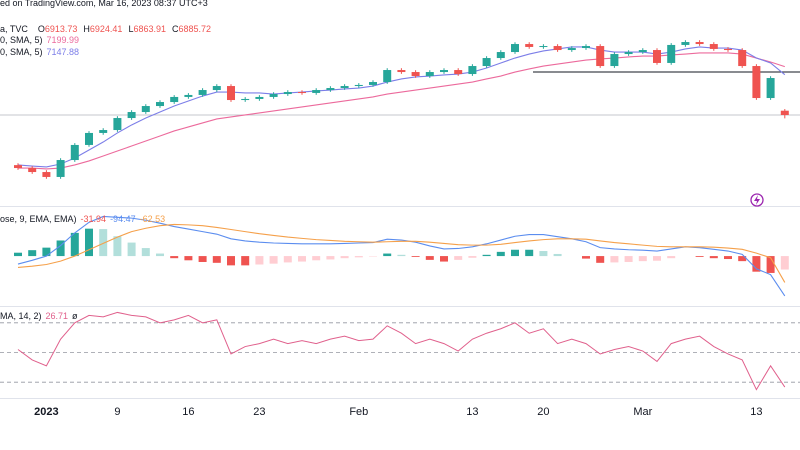 This screenshot has width=800, height=450. Describe the element at coordinates (123, 219) in the screenshot. I see `macd-value: -94.47` at that location.